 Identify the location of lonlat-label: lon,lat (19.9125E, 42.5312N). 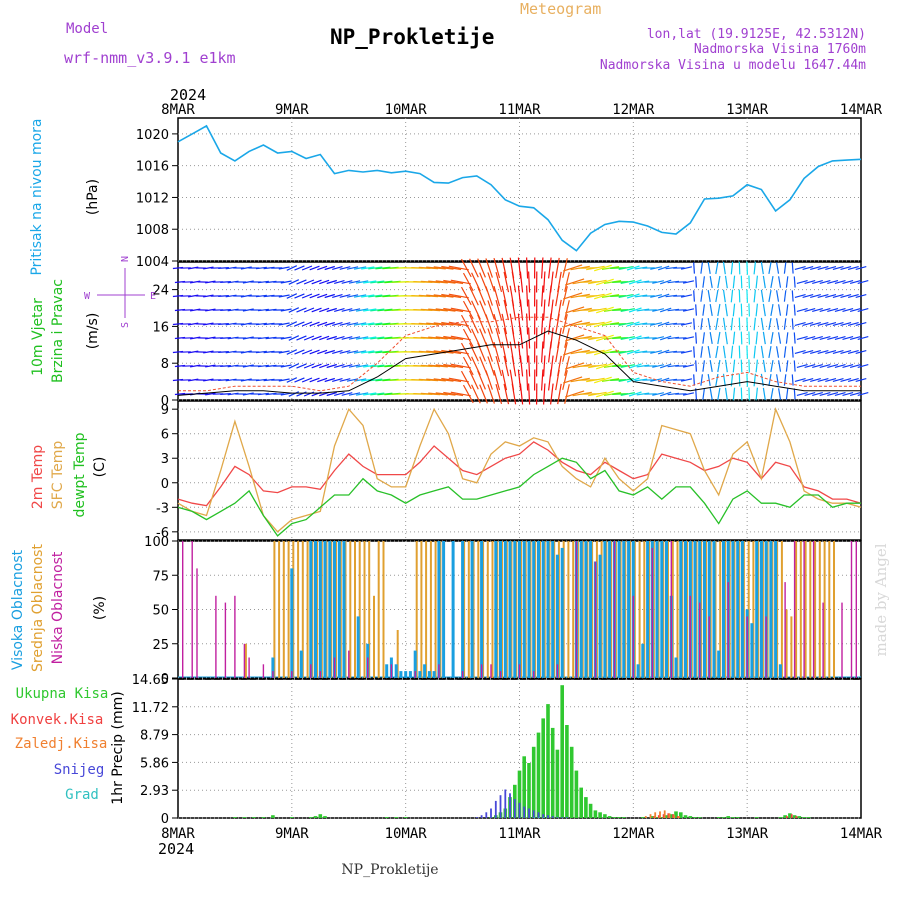
(756, 34).